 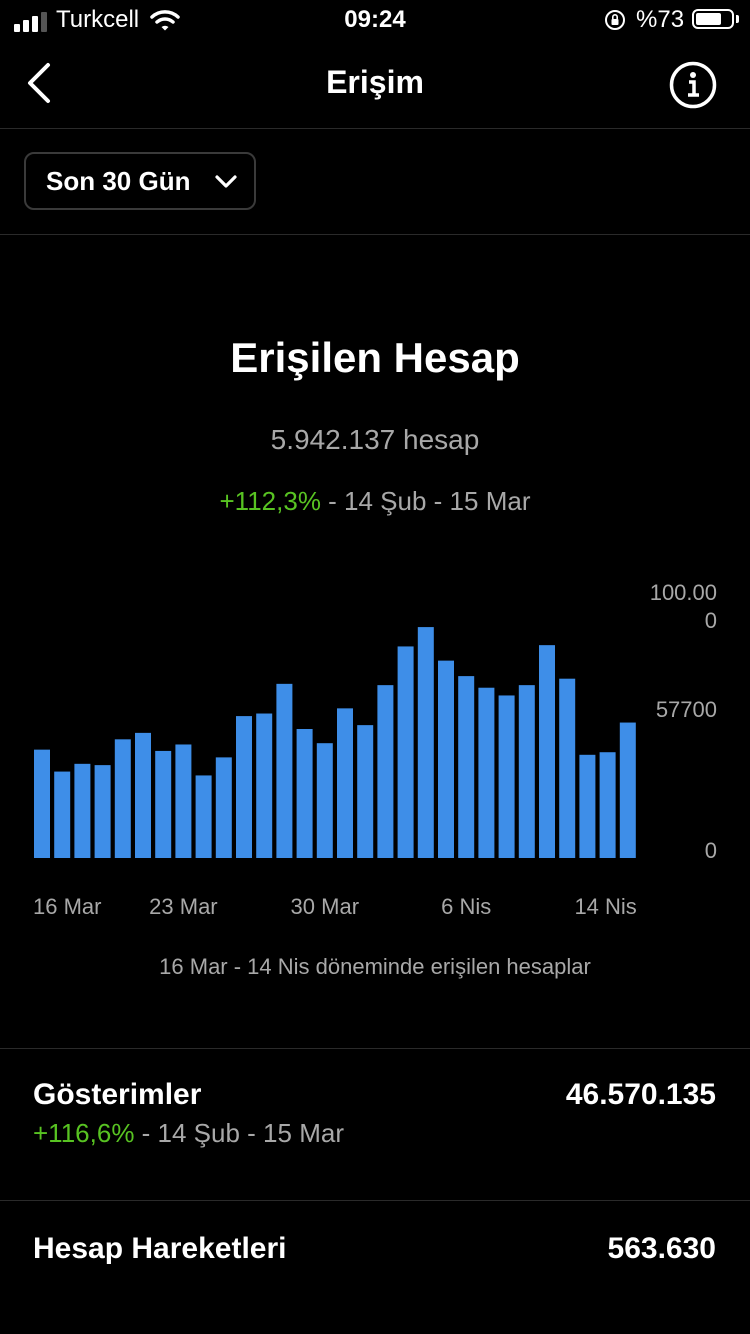 I want to click on carrier-name: Turkcell, so click(x=98, y=19).